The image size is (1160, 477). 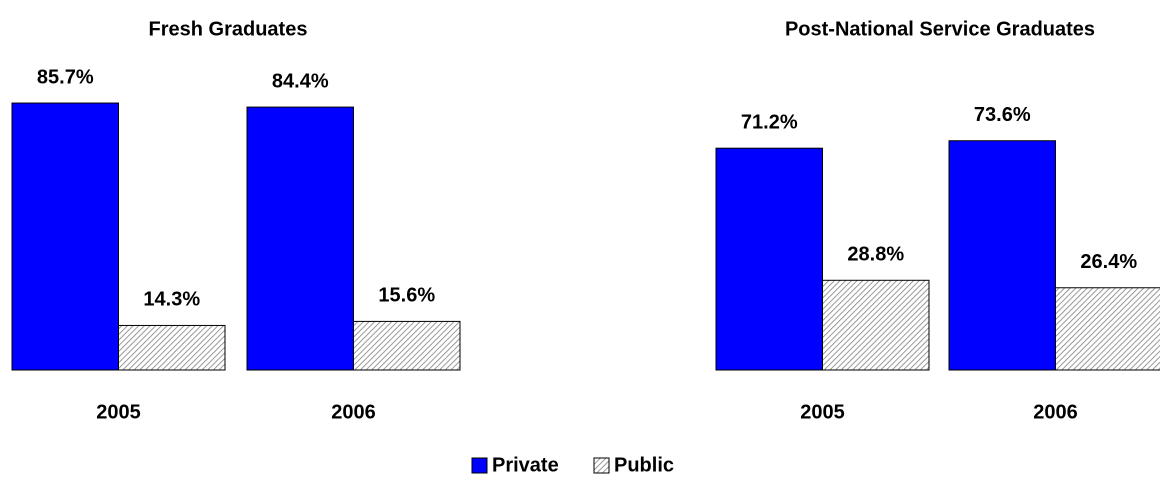 I want to click on value-label: 28.8%, so click(x=875, y=255).